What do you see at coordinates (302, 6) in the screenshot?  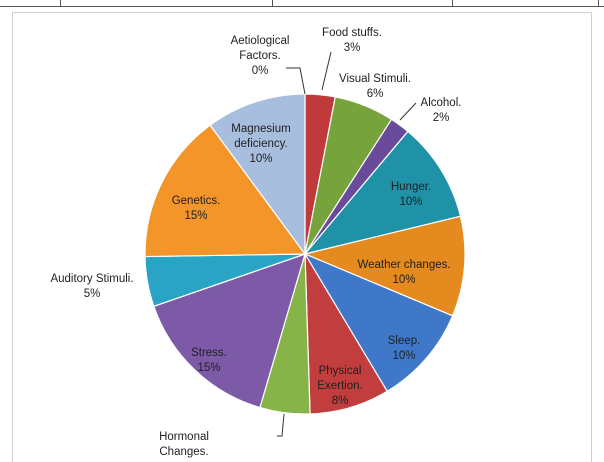 I see `top-rule` at bounding box center [302, 6].